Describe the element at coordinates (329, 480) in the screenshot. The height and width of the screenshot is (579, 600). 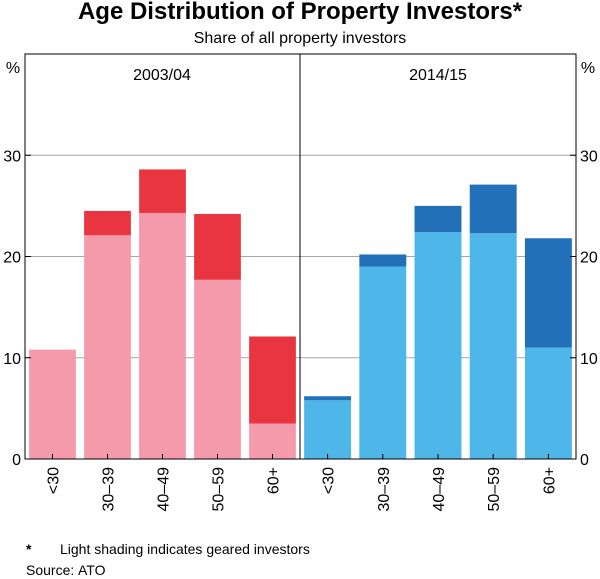
I see `x-tick-label-2014-15-0: <30` at that location.